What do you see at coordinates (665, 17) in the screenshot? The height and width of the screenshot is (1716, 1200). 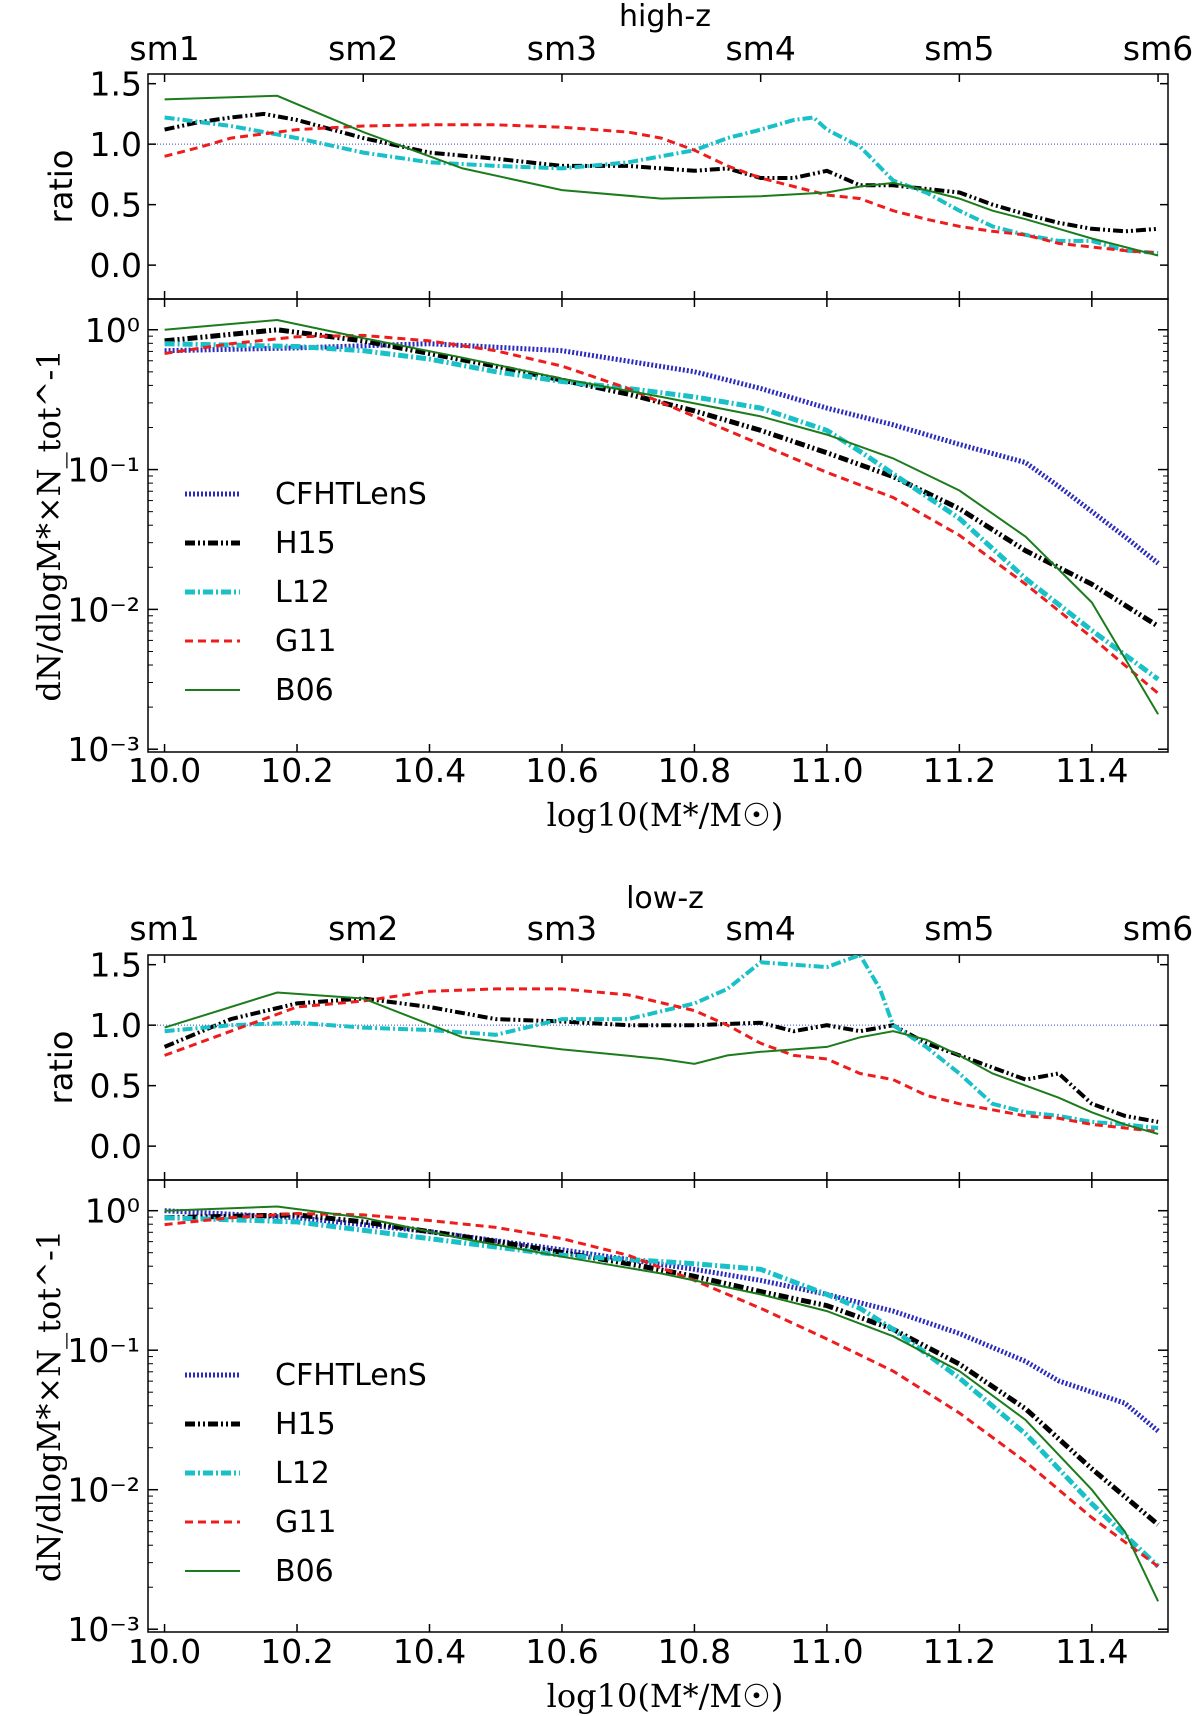 I see `panel-title: high-z` at bounding box center [665, 17].